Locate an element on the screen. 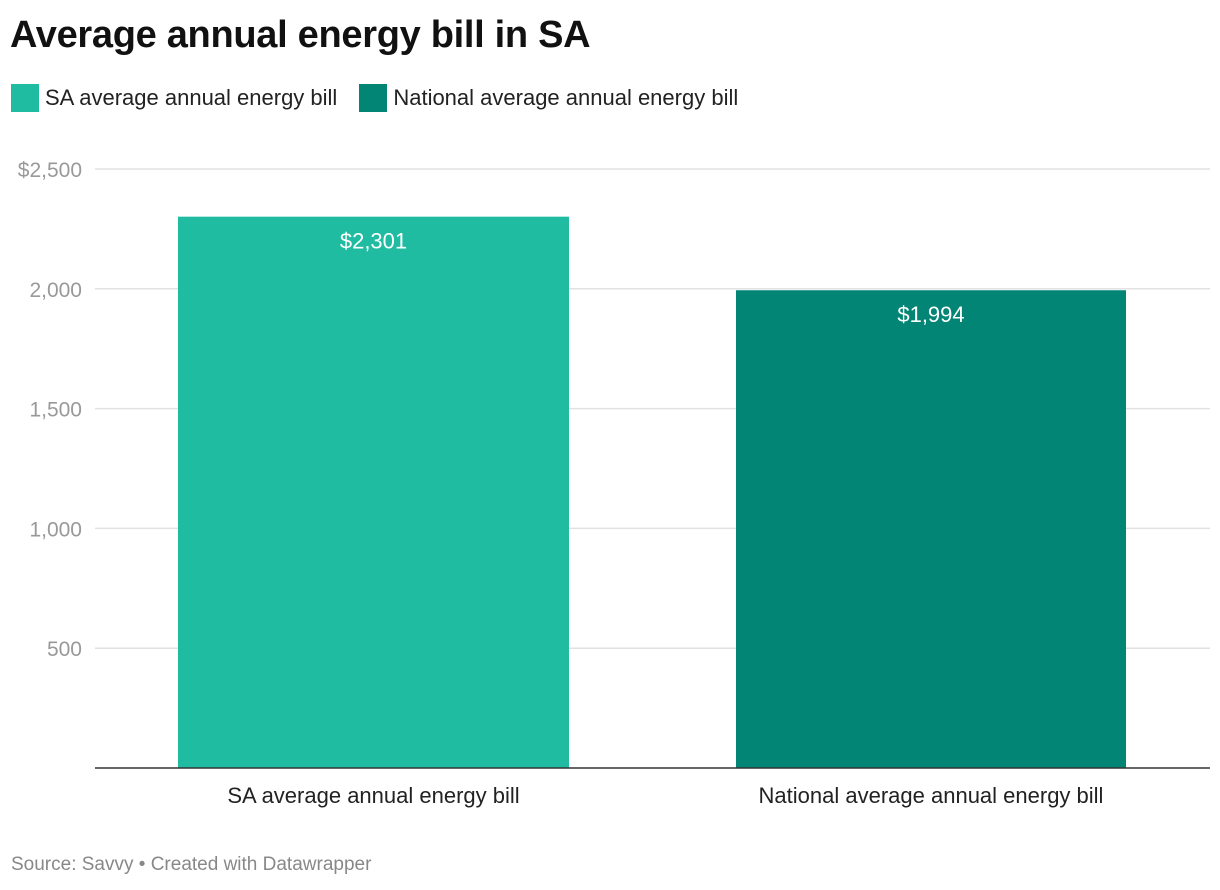  legend-label: National average annual energy bill is located at coordinates (566, 97).